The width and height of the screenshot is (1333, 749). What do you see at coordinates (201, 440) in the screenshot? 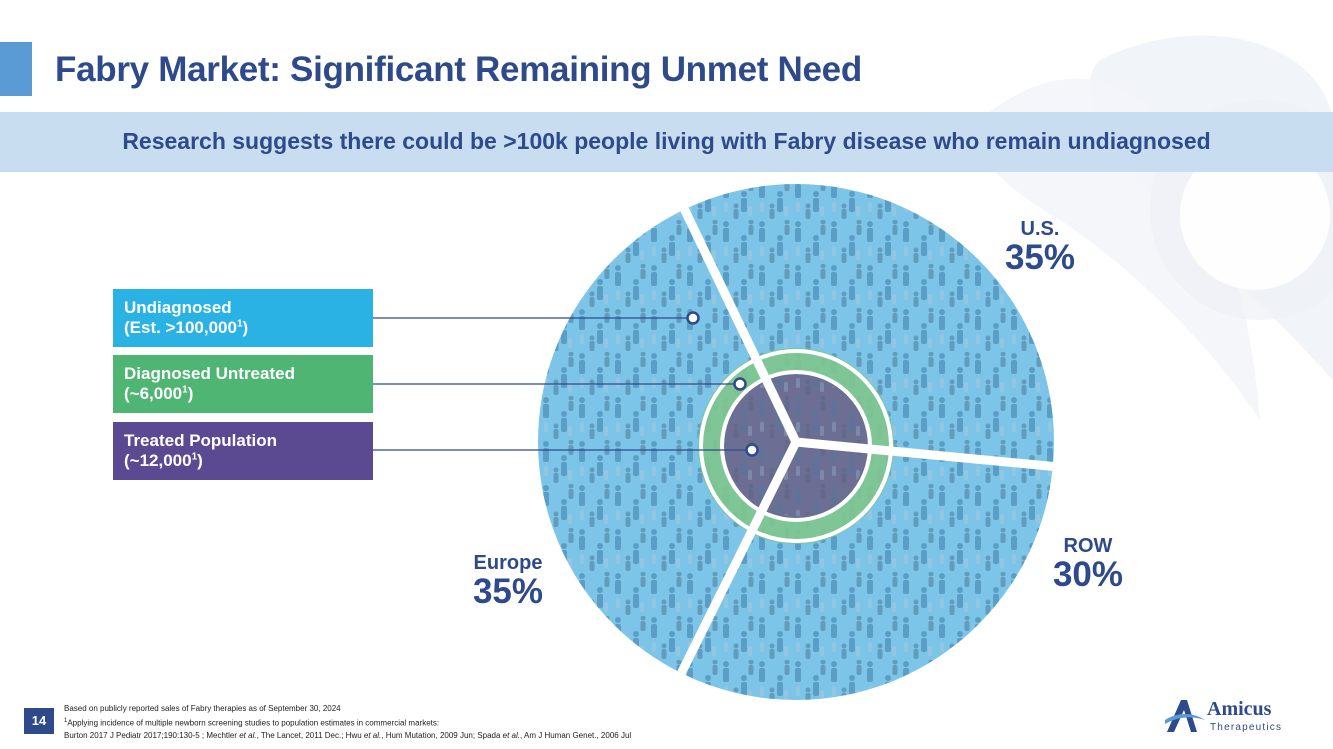
I see `legend-treated-label: Treated Population` at bounding box center [201, 440].